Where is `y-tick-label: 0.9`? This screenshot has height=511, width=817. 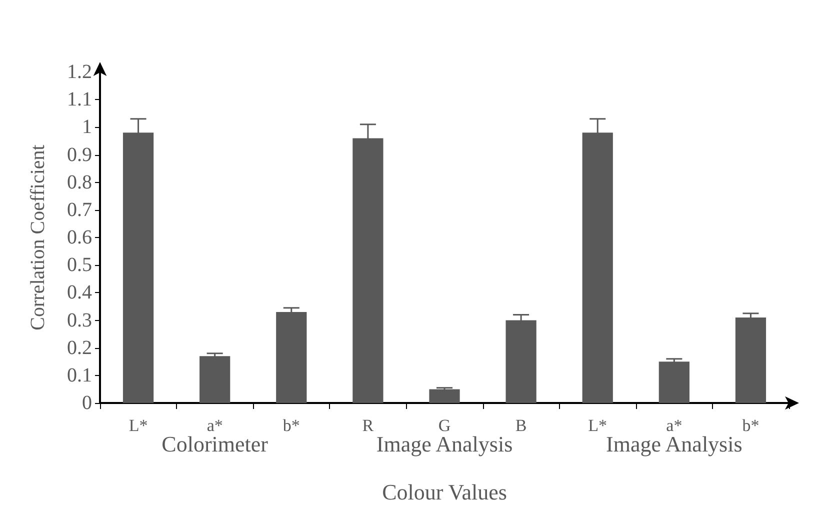 y-tick-label: 0.9 is located at coordinates (79, 155).